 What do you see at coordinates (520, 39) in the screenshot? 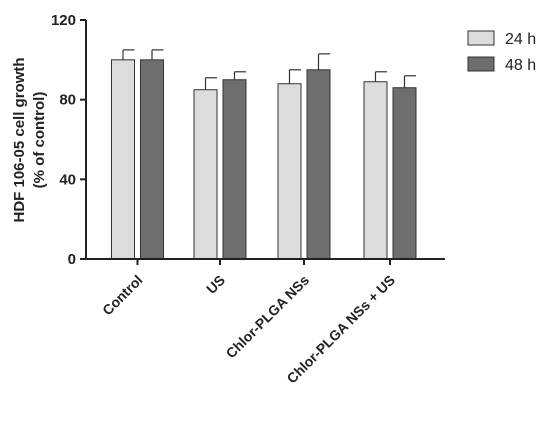
I see `legend-label: 24 h` at bounding box center [520, 39].